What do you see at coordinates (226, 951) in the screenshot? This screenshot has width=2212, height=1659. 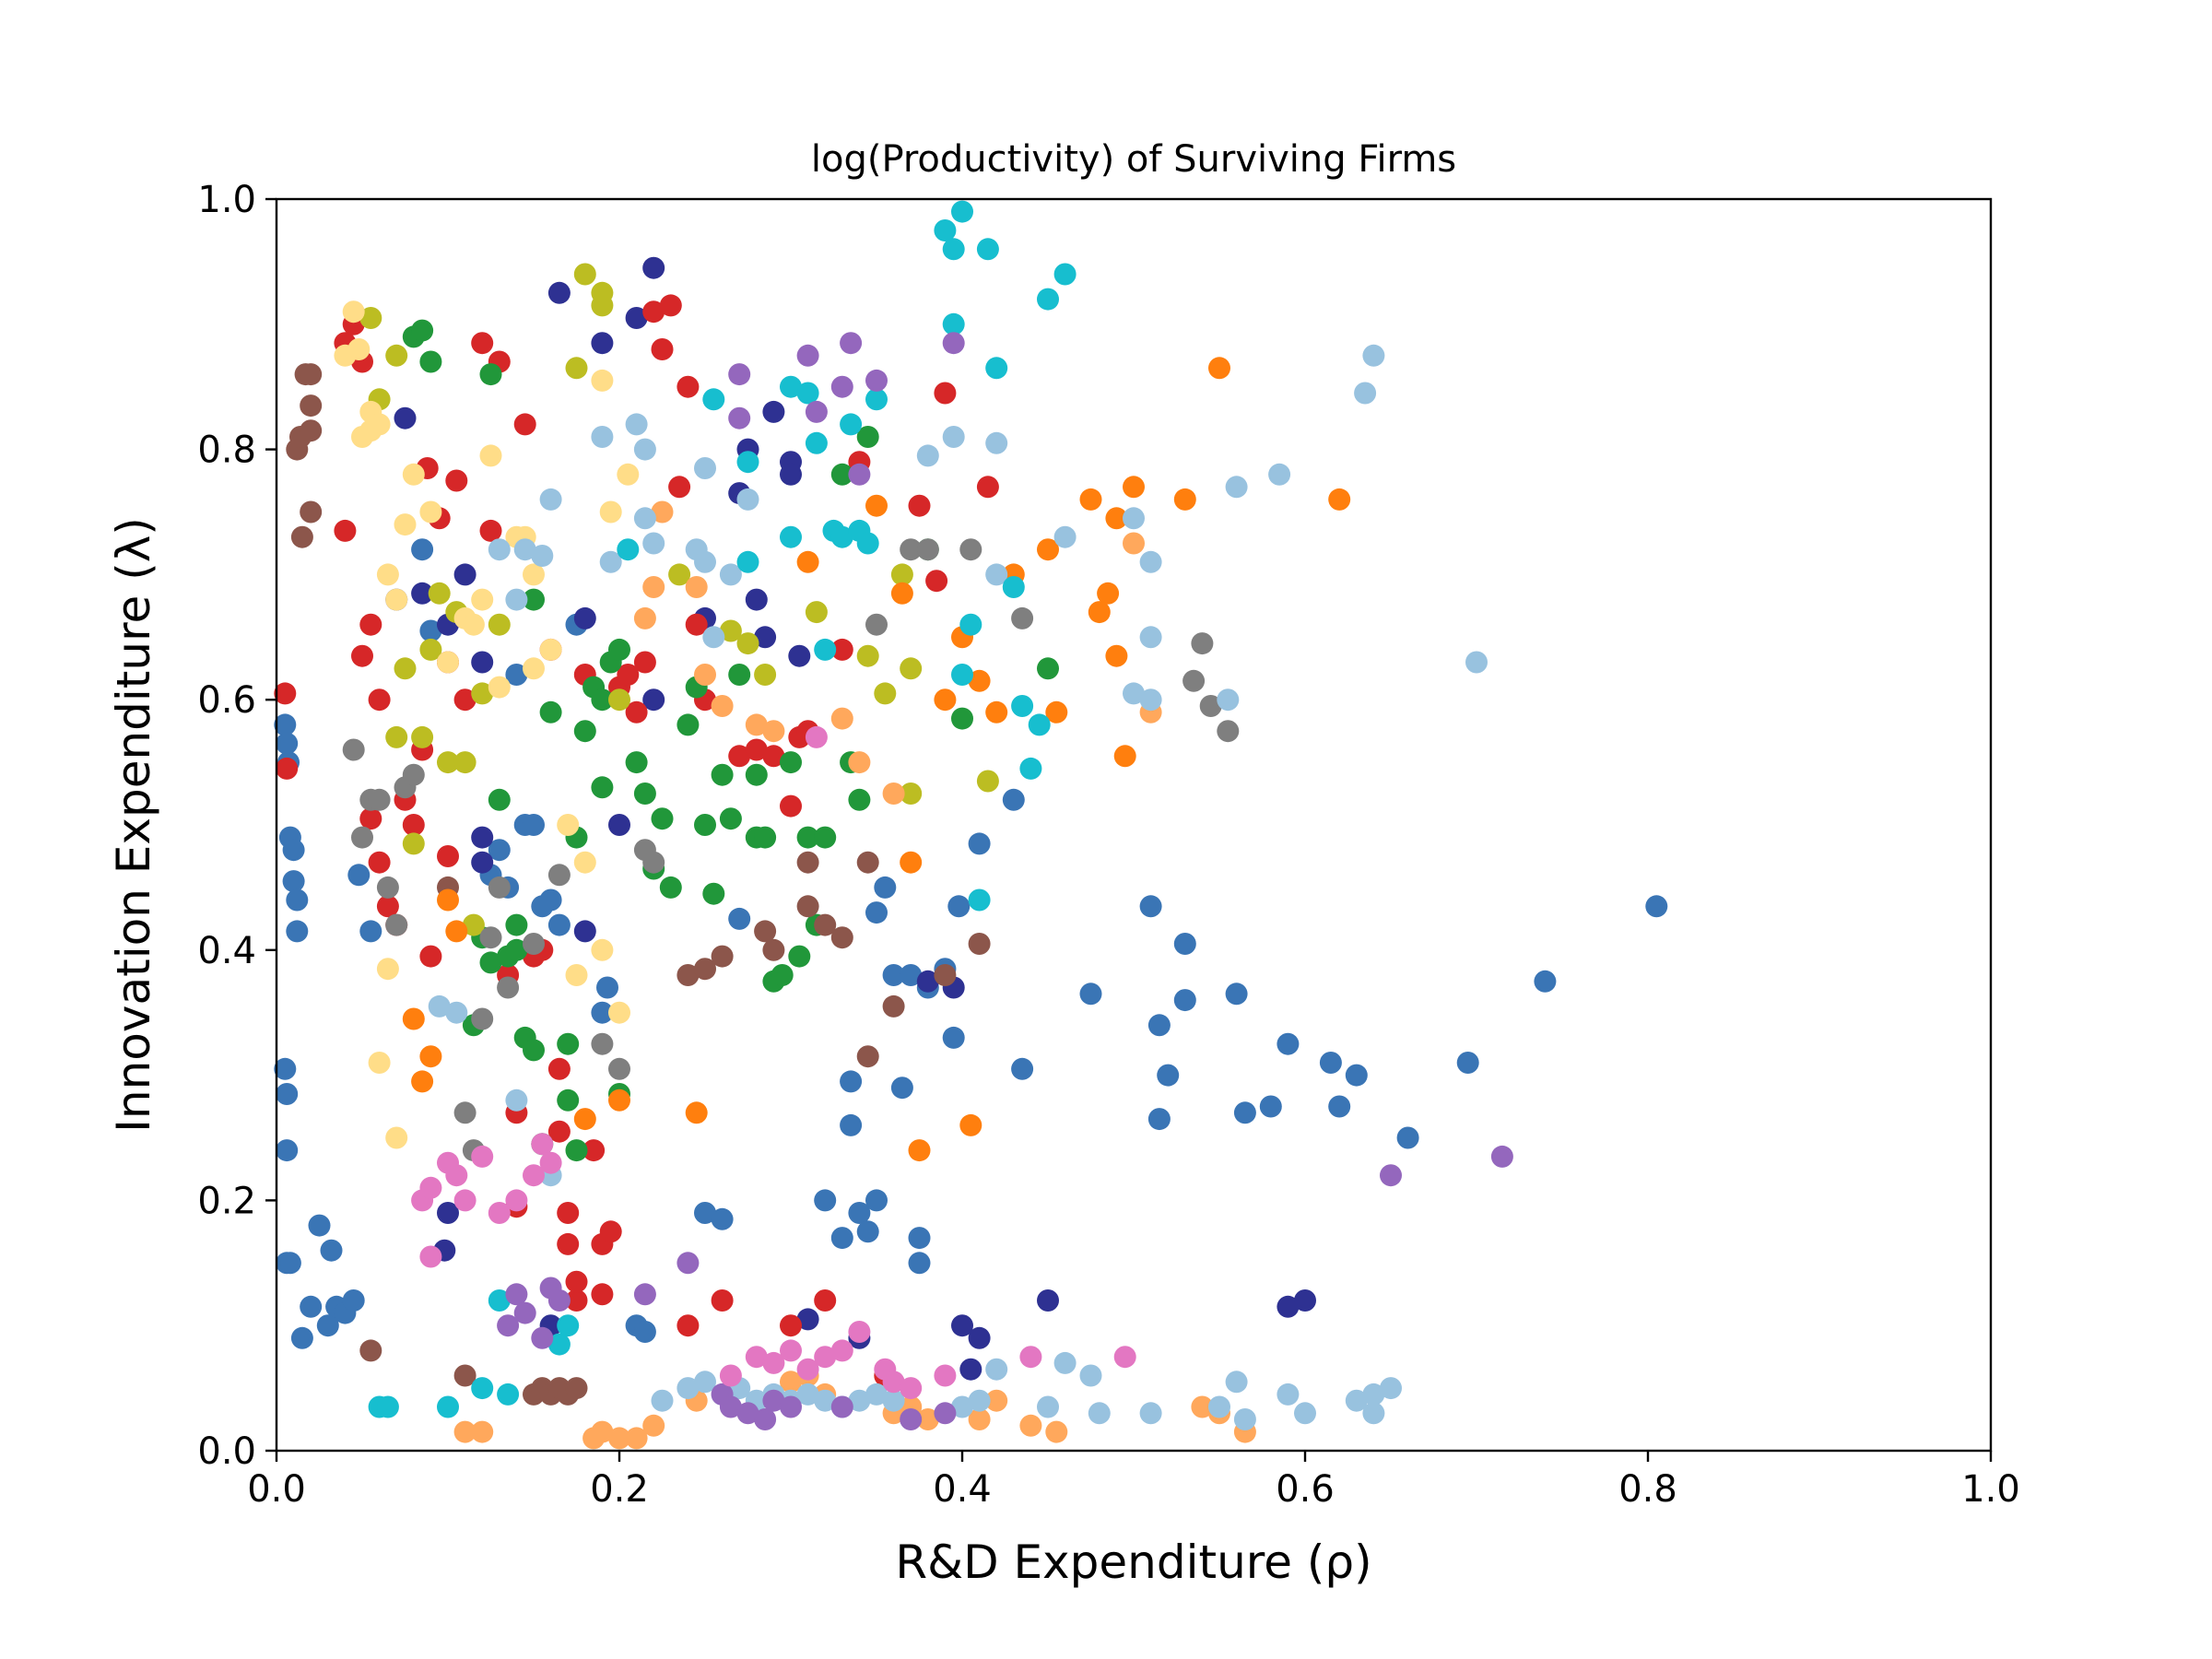 I see `y-tick-label-2: 0.4` at bounding box center [226, 951].